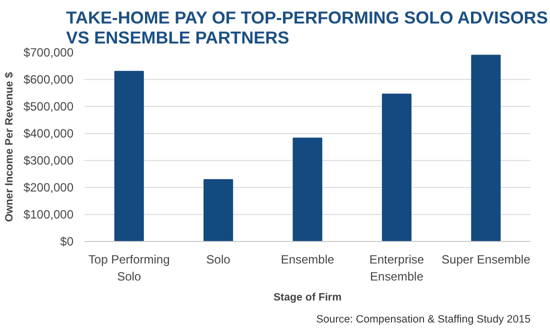 This screenshot has width=550, height=330. Describe the element at coordinates (67, 241) in the screenshot. I see `y-tick-label: $0` at that location.